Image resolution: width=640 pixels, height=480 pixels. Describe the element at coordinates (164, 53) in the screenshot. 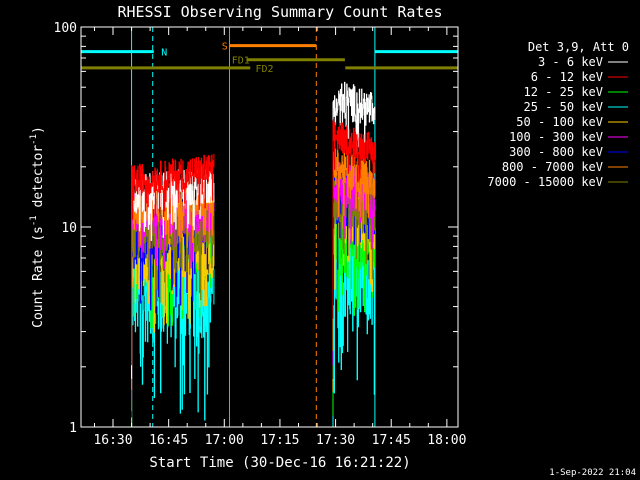

I see `flag-label-n: N` at that location.